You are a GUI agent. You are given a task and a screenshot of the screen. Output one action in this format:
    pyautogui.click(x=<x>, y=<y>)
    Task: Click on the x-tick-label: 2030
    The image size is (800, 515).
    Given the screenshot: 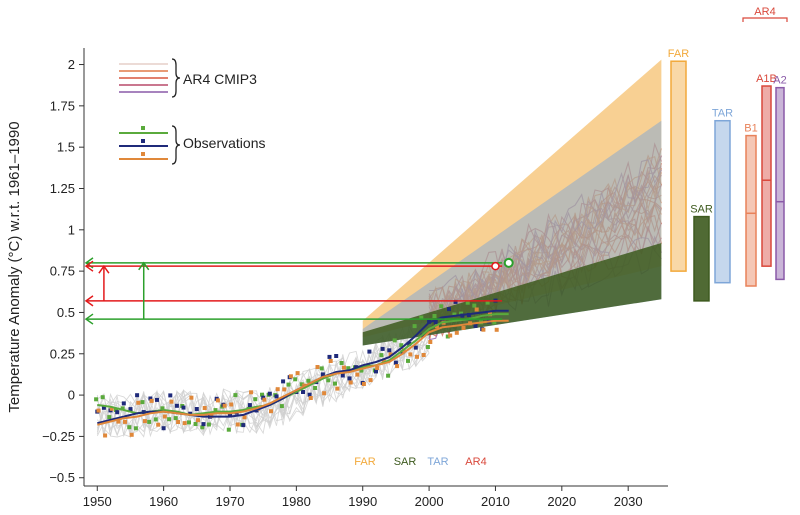 What is the action you would take?
    pyautogui.click(x=628, y=501)
    